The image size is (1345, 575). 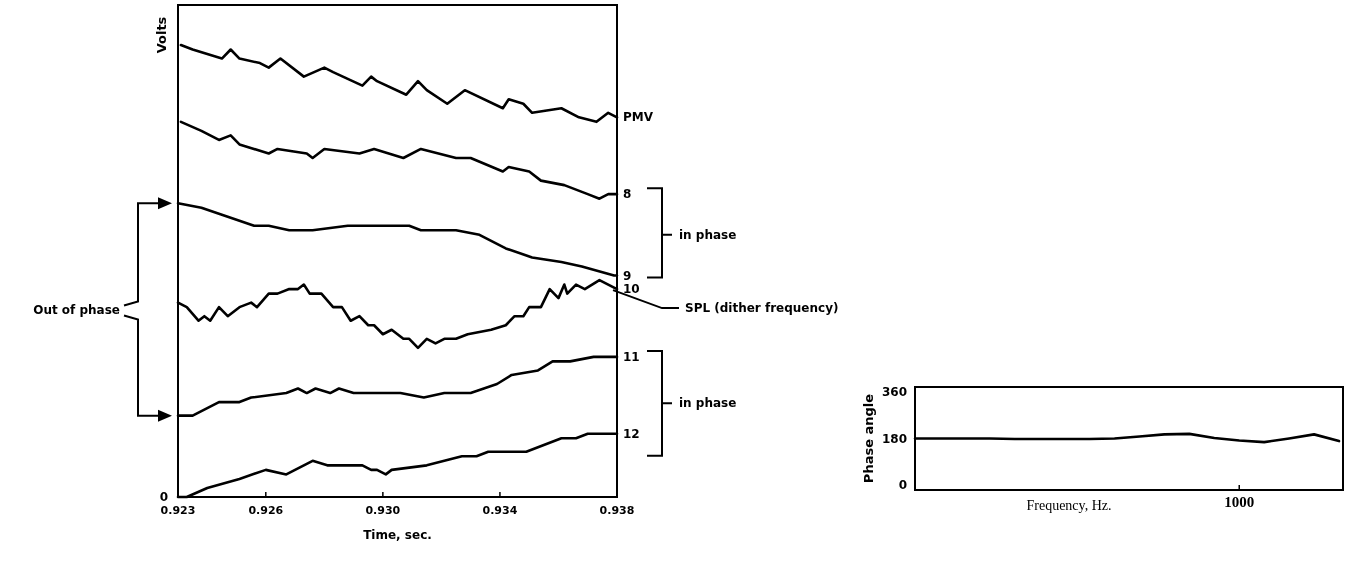 I want to click on y-tick-label: 360, so click(x=894, y=392).